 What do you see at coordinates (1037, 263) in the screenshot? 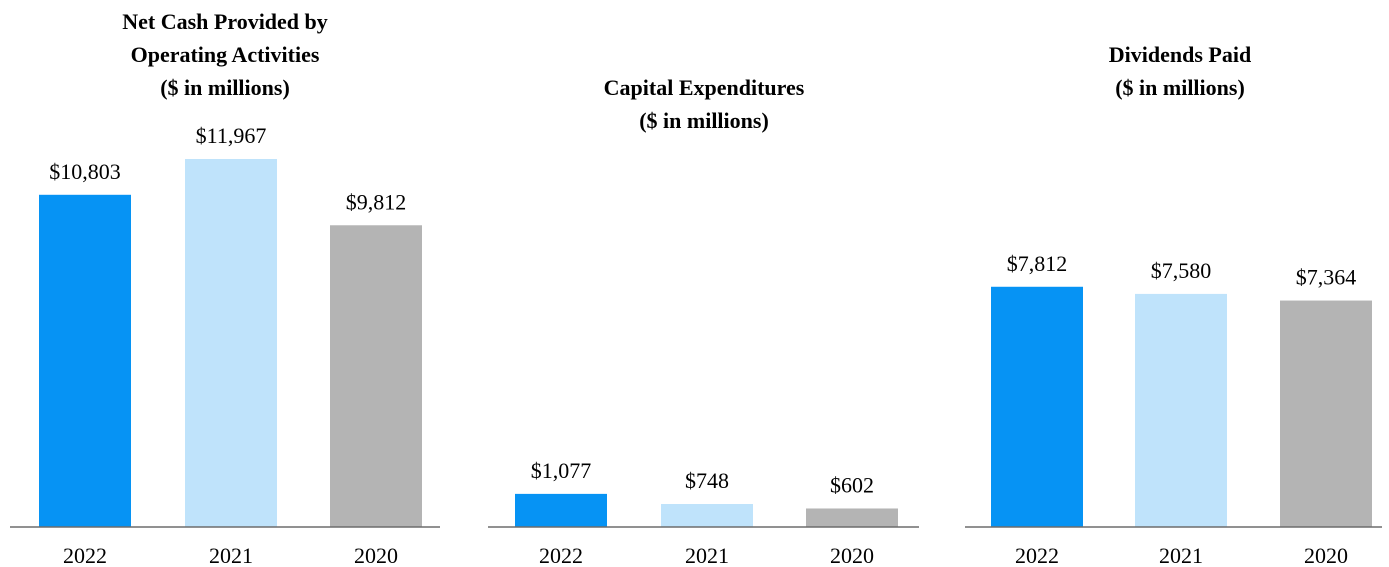
I see `data-label: $7,812` at bounding box center [1037, 263].